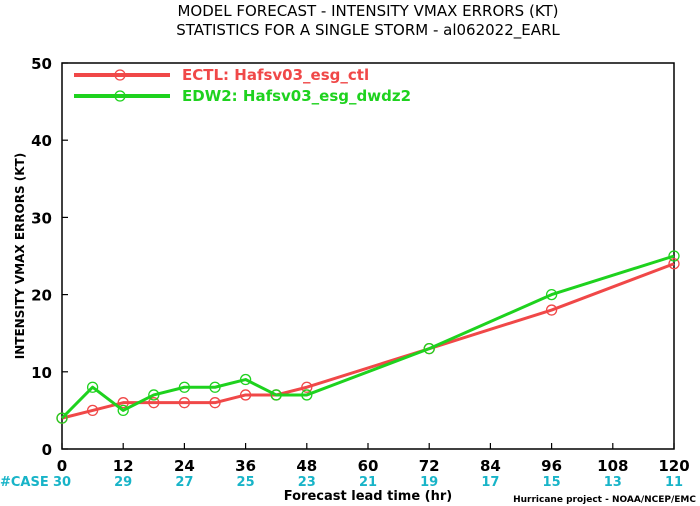 The width and height of the screenshot is (700, 506). What do you see at coordinates (368, 496) in the screenshot?
I see `x-axis-label: Forecast lead time (hr)` at bounding box center [368, 496].